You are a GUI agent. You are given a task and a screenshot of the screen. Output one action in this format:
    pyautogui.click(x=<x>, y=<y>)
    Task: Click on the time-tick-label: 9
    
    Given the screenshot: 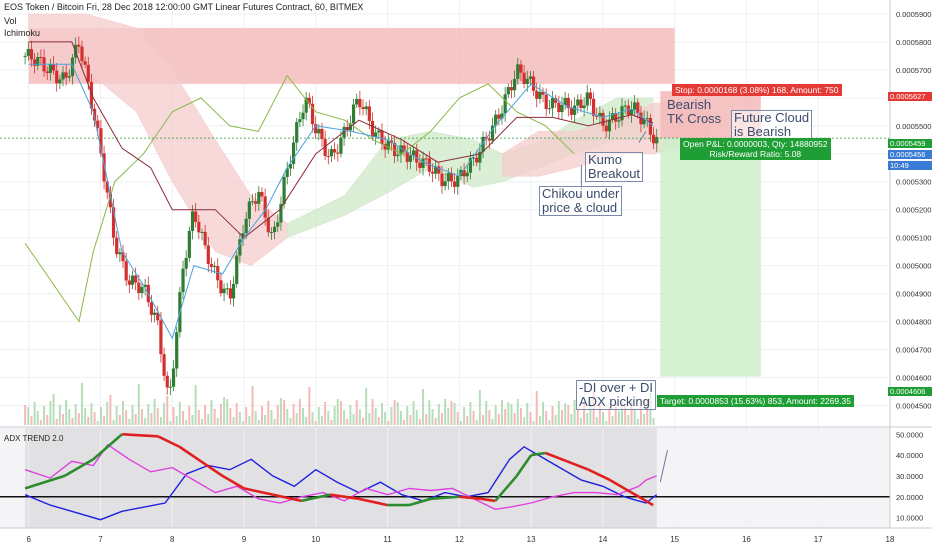 What is the action you would take?
    pyautogui.click(x=244, y=539)
    